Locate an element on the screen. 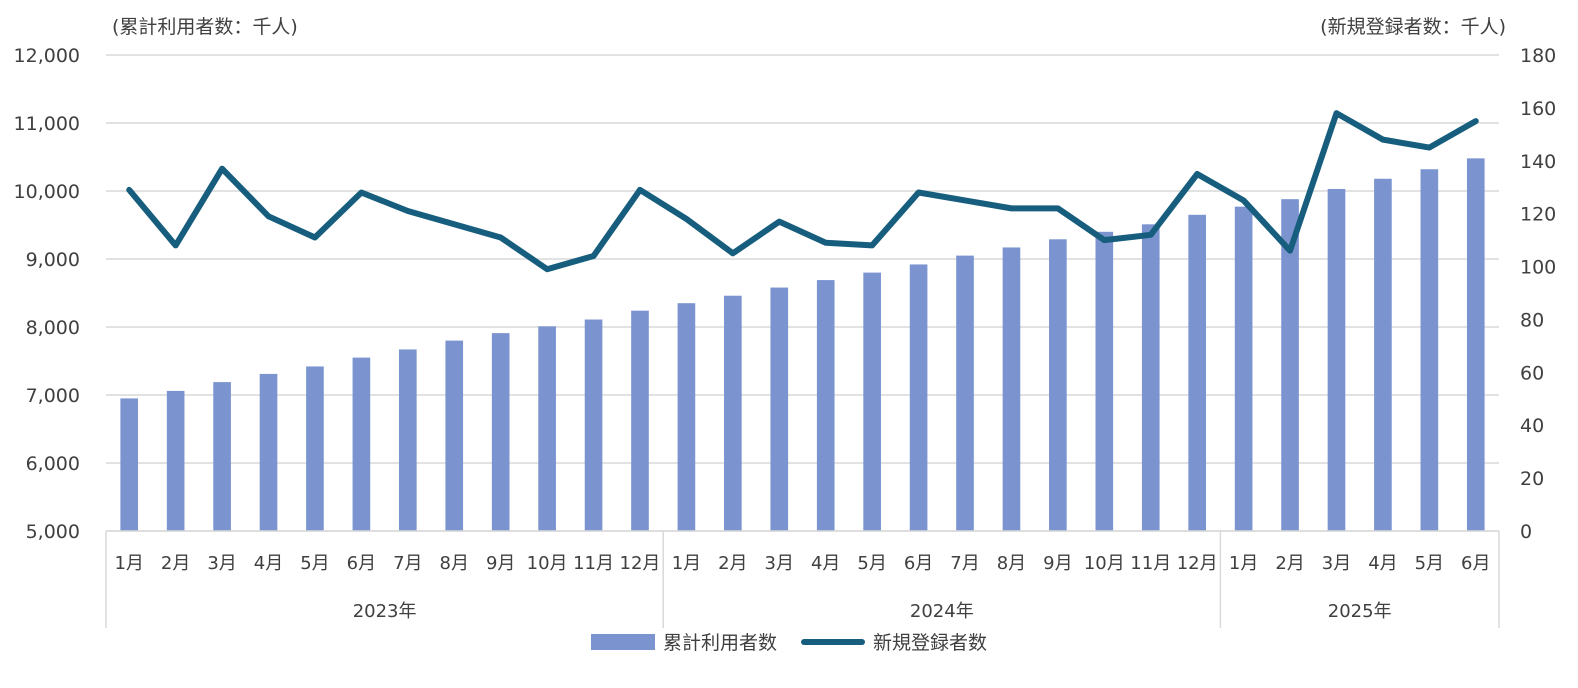 The height and width of the screenshot is (688, 1578). legend-item-bar: 累計利用者数 is located at coordinates (684, 641).